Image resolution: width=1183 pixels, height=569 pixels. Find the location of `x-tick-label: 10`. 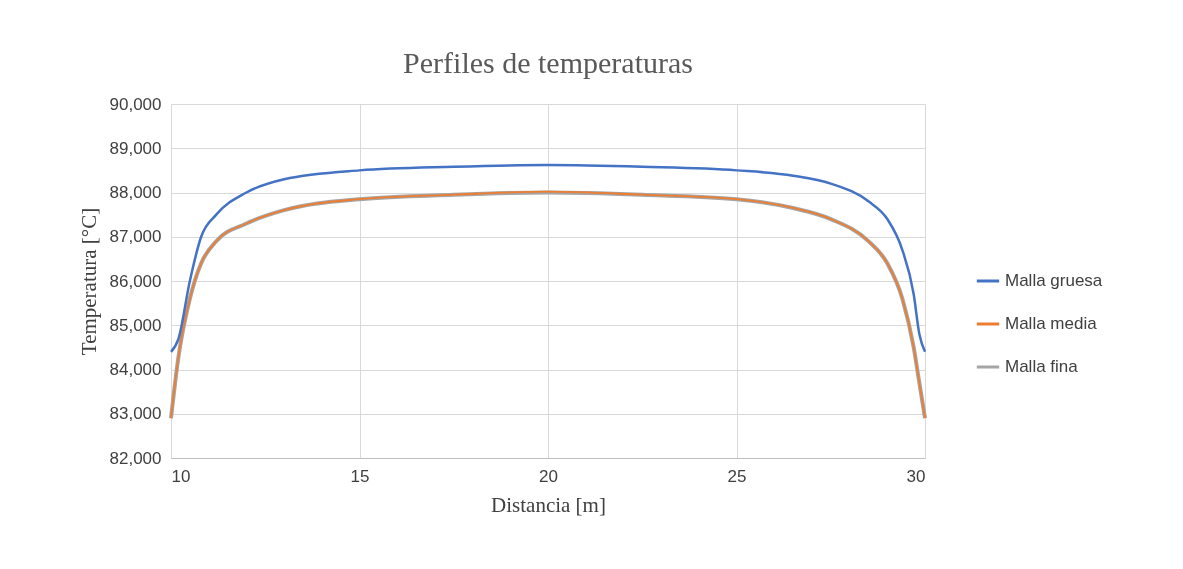

x-tick-label: 10 is located at coordinates (181, 476).